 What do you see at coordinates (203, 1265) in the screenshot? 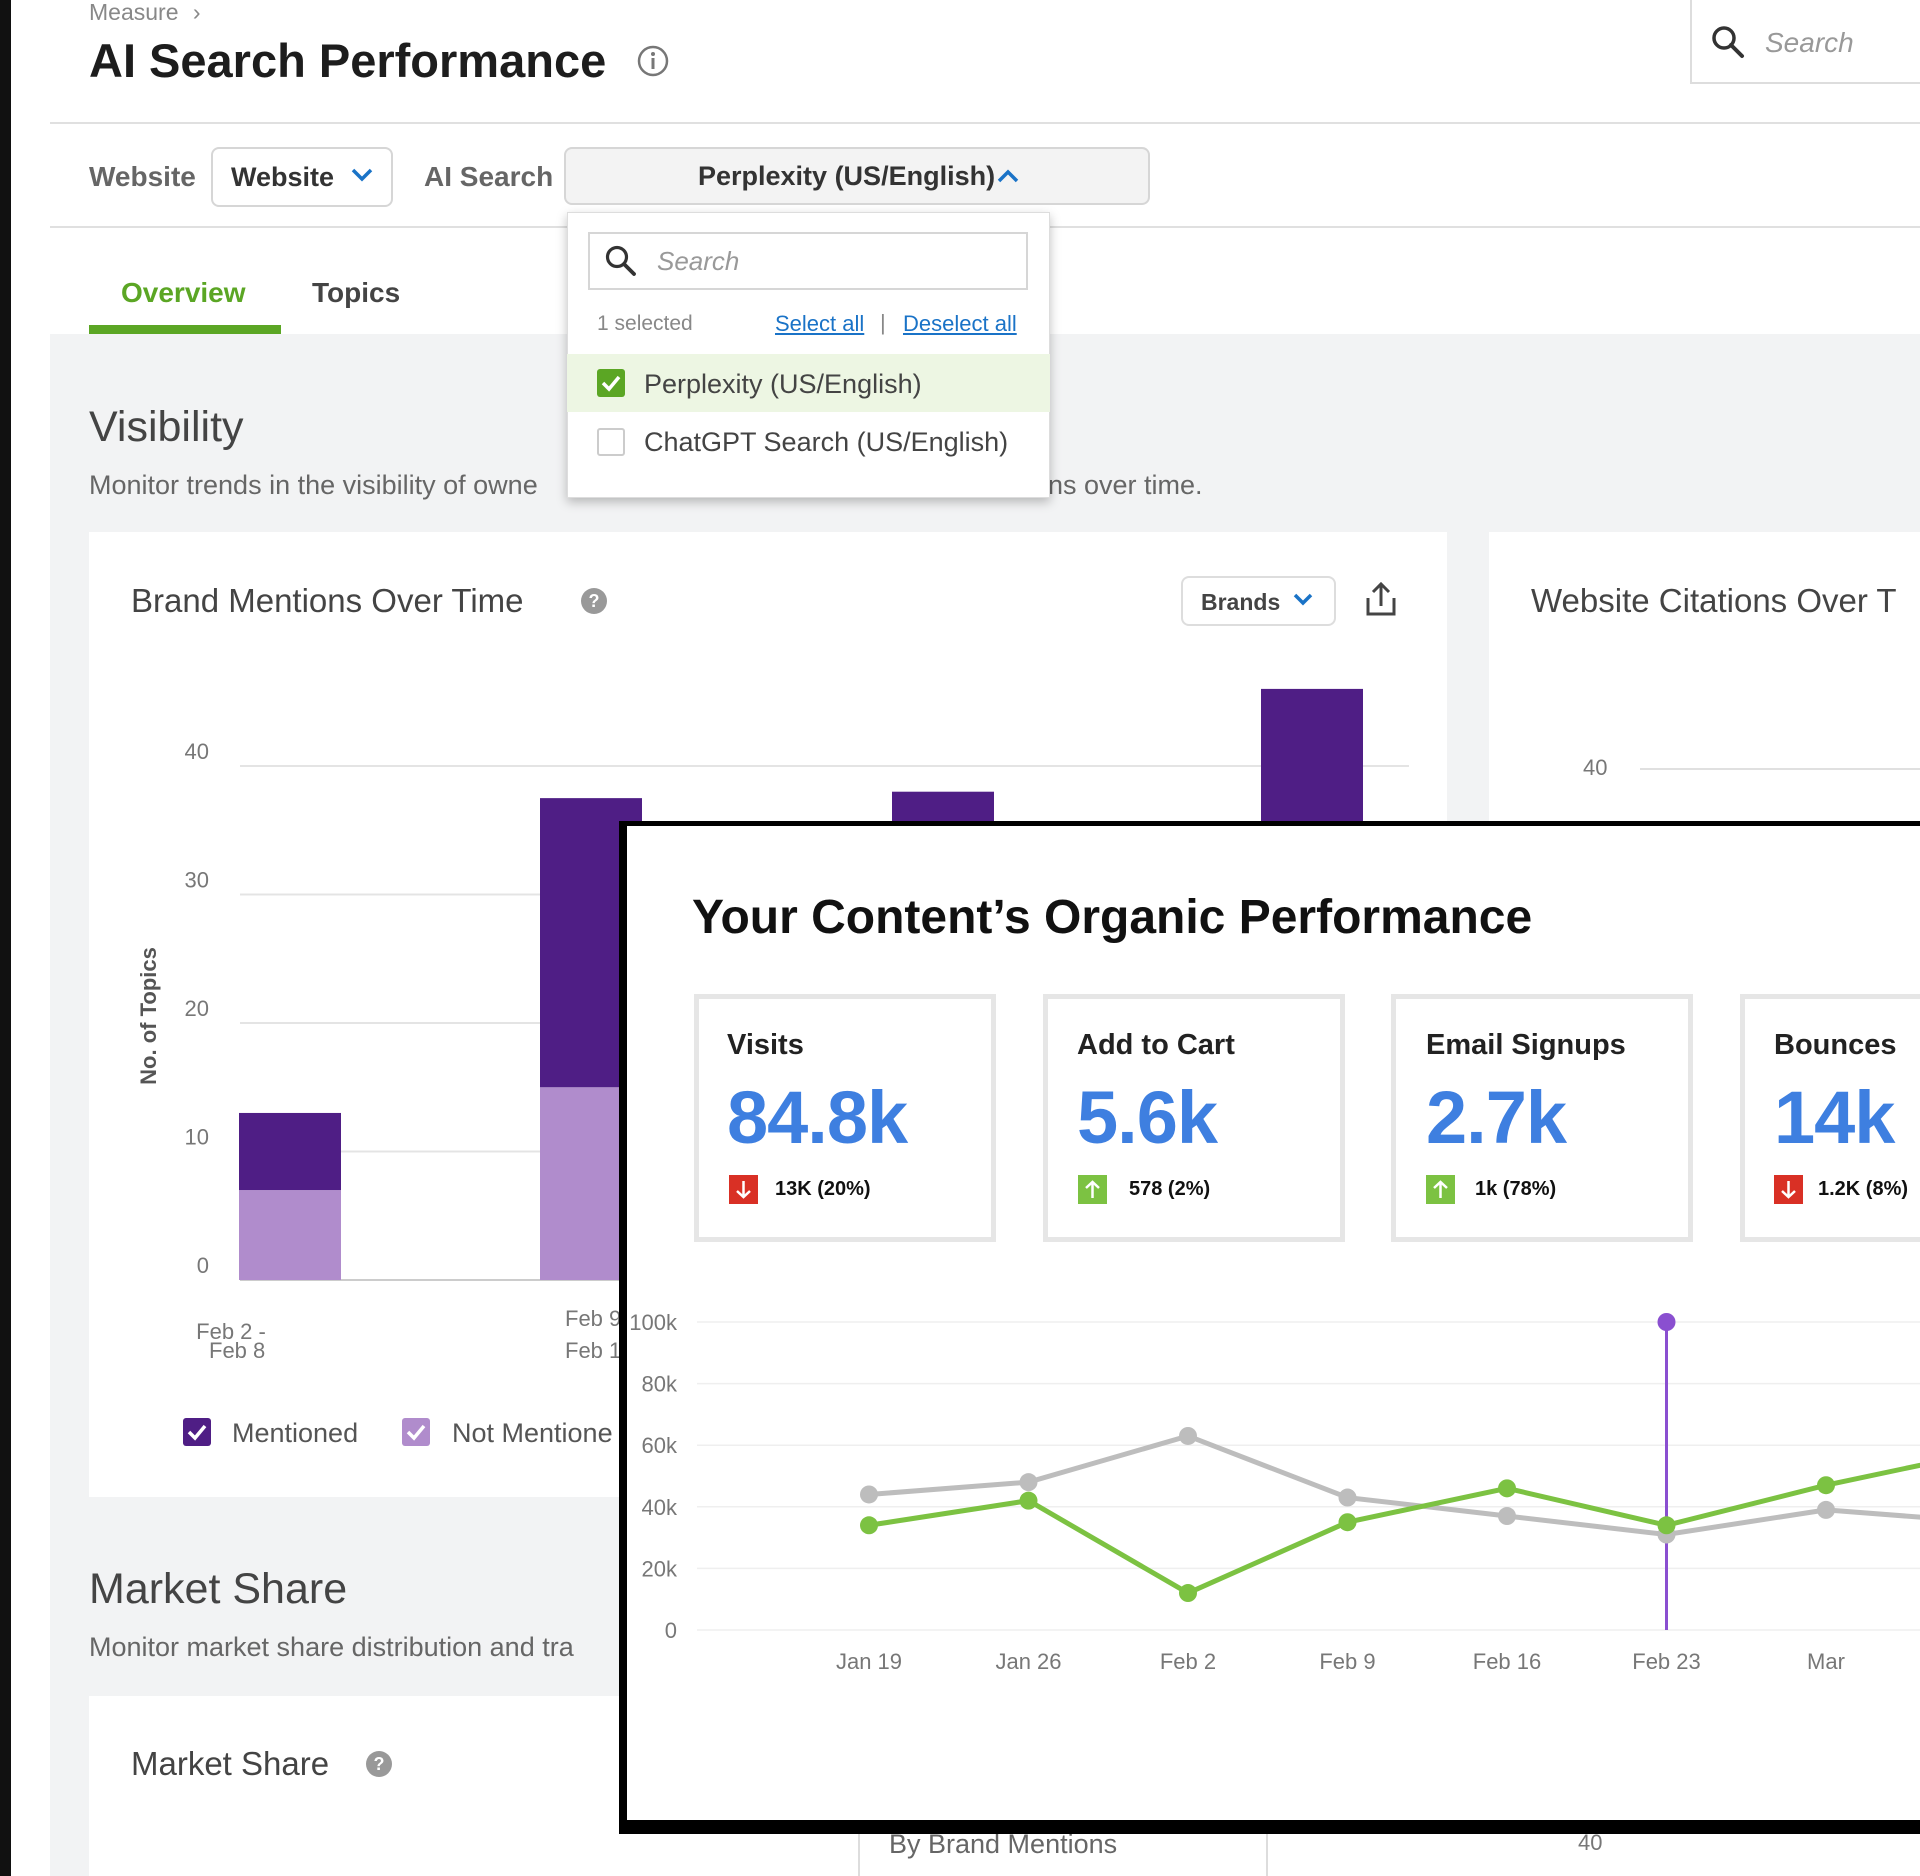
I see `y-tick-label: 0` at bounding box center [203, 1265].